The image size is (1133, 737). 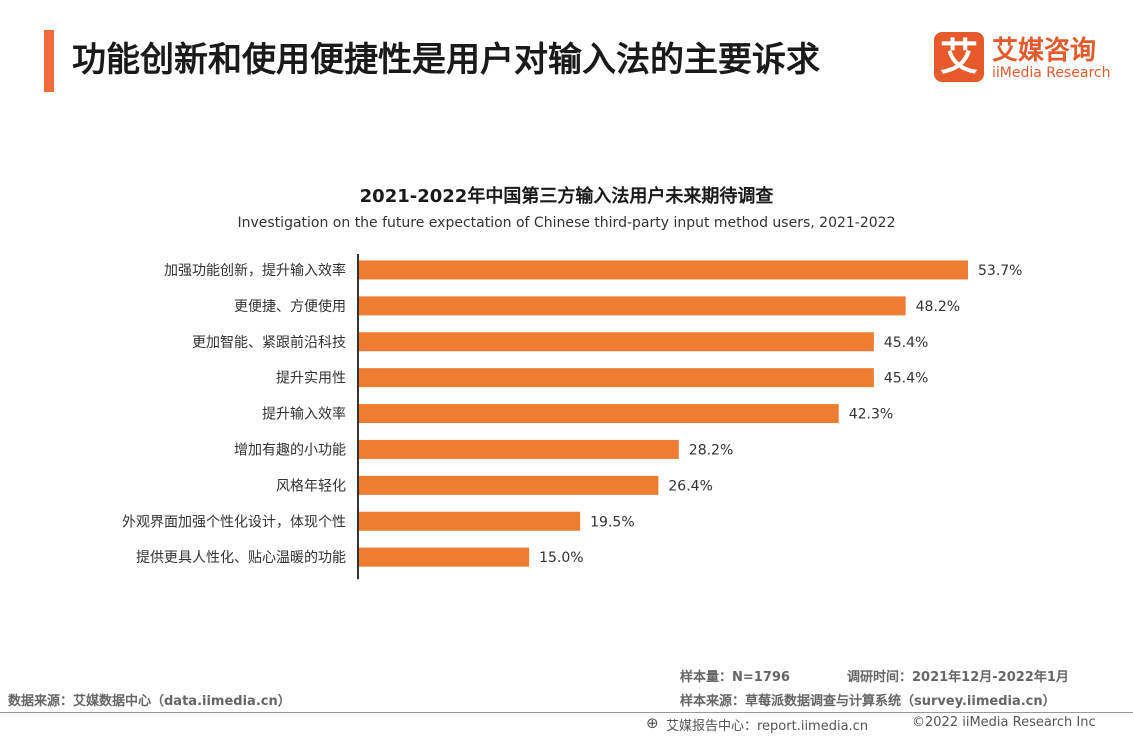 What do you see at coordinates (959, 57) in the screenshot?
I see `logo-mark-icon: 艾` at bounding box center [959, 57].